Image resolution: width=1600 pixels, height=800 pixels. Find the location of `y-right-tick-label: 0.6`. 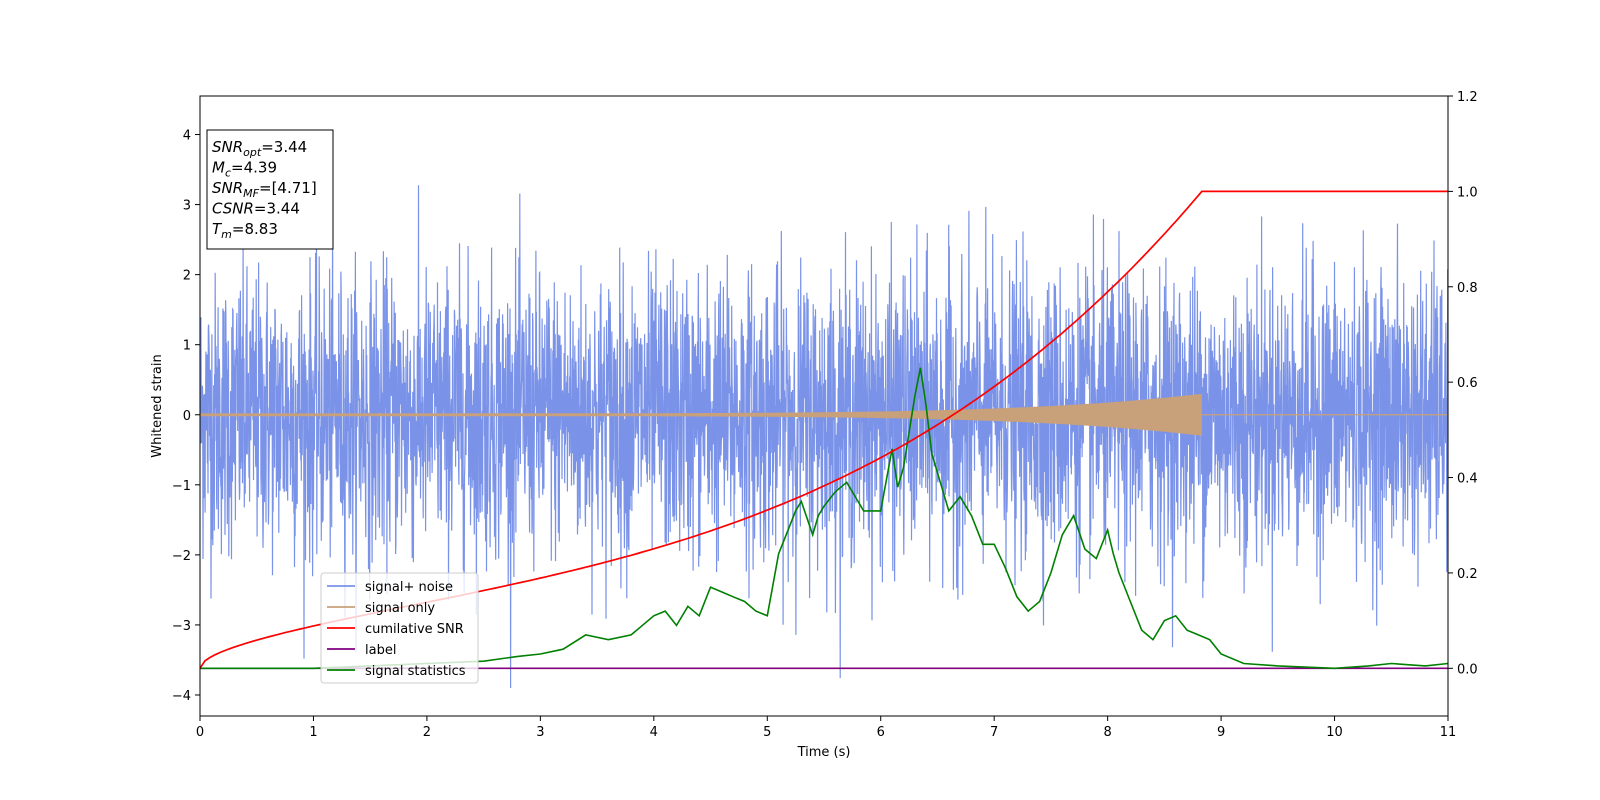

y-right-tick-label: 0.6 is located at coordinates (1467, 383).